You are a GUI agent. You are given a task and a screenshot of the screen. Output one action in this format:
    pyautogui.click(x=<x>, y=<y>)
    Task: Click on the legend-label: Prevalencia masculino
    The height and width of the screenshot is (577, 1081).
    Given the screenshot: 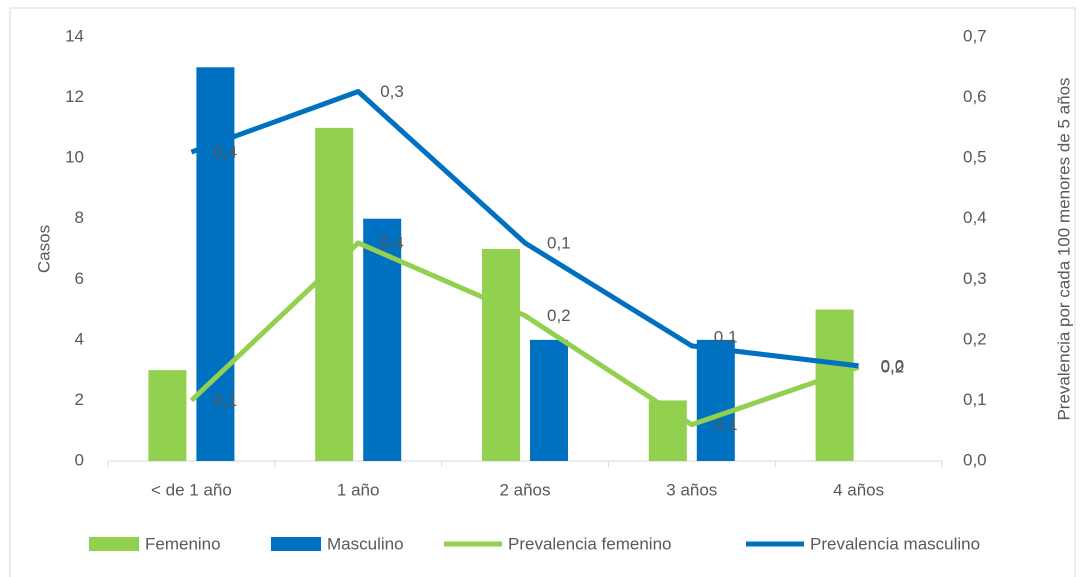 What is the action you would take?
    pyautogui.click(x=895, y=543)
    